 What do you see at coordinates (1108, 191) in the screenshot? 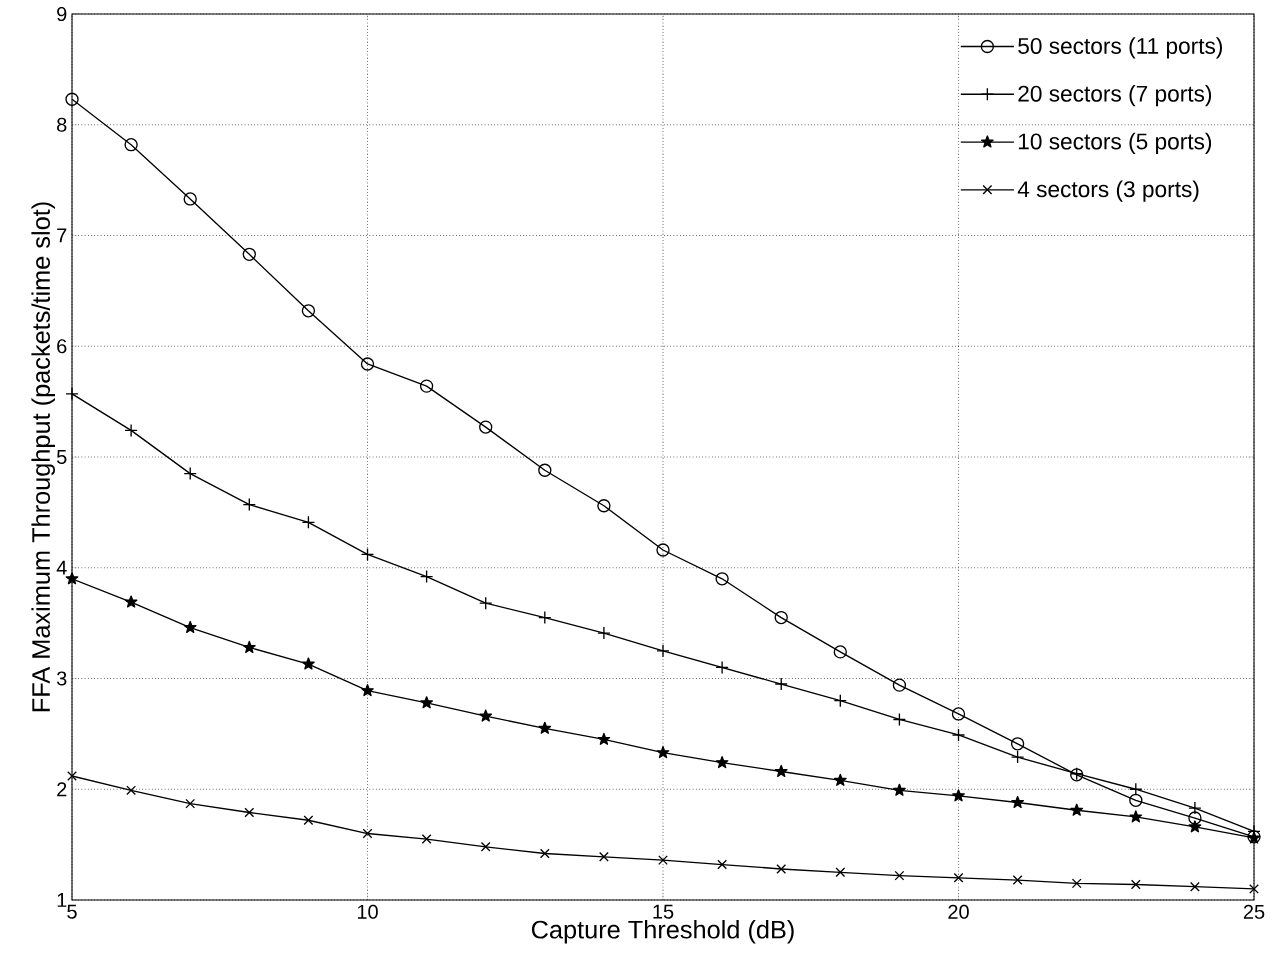
I see `legend-label: 4 sectors (3 ports)` at bounding box center [1108, 191].